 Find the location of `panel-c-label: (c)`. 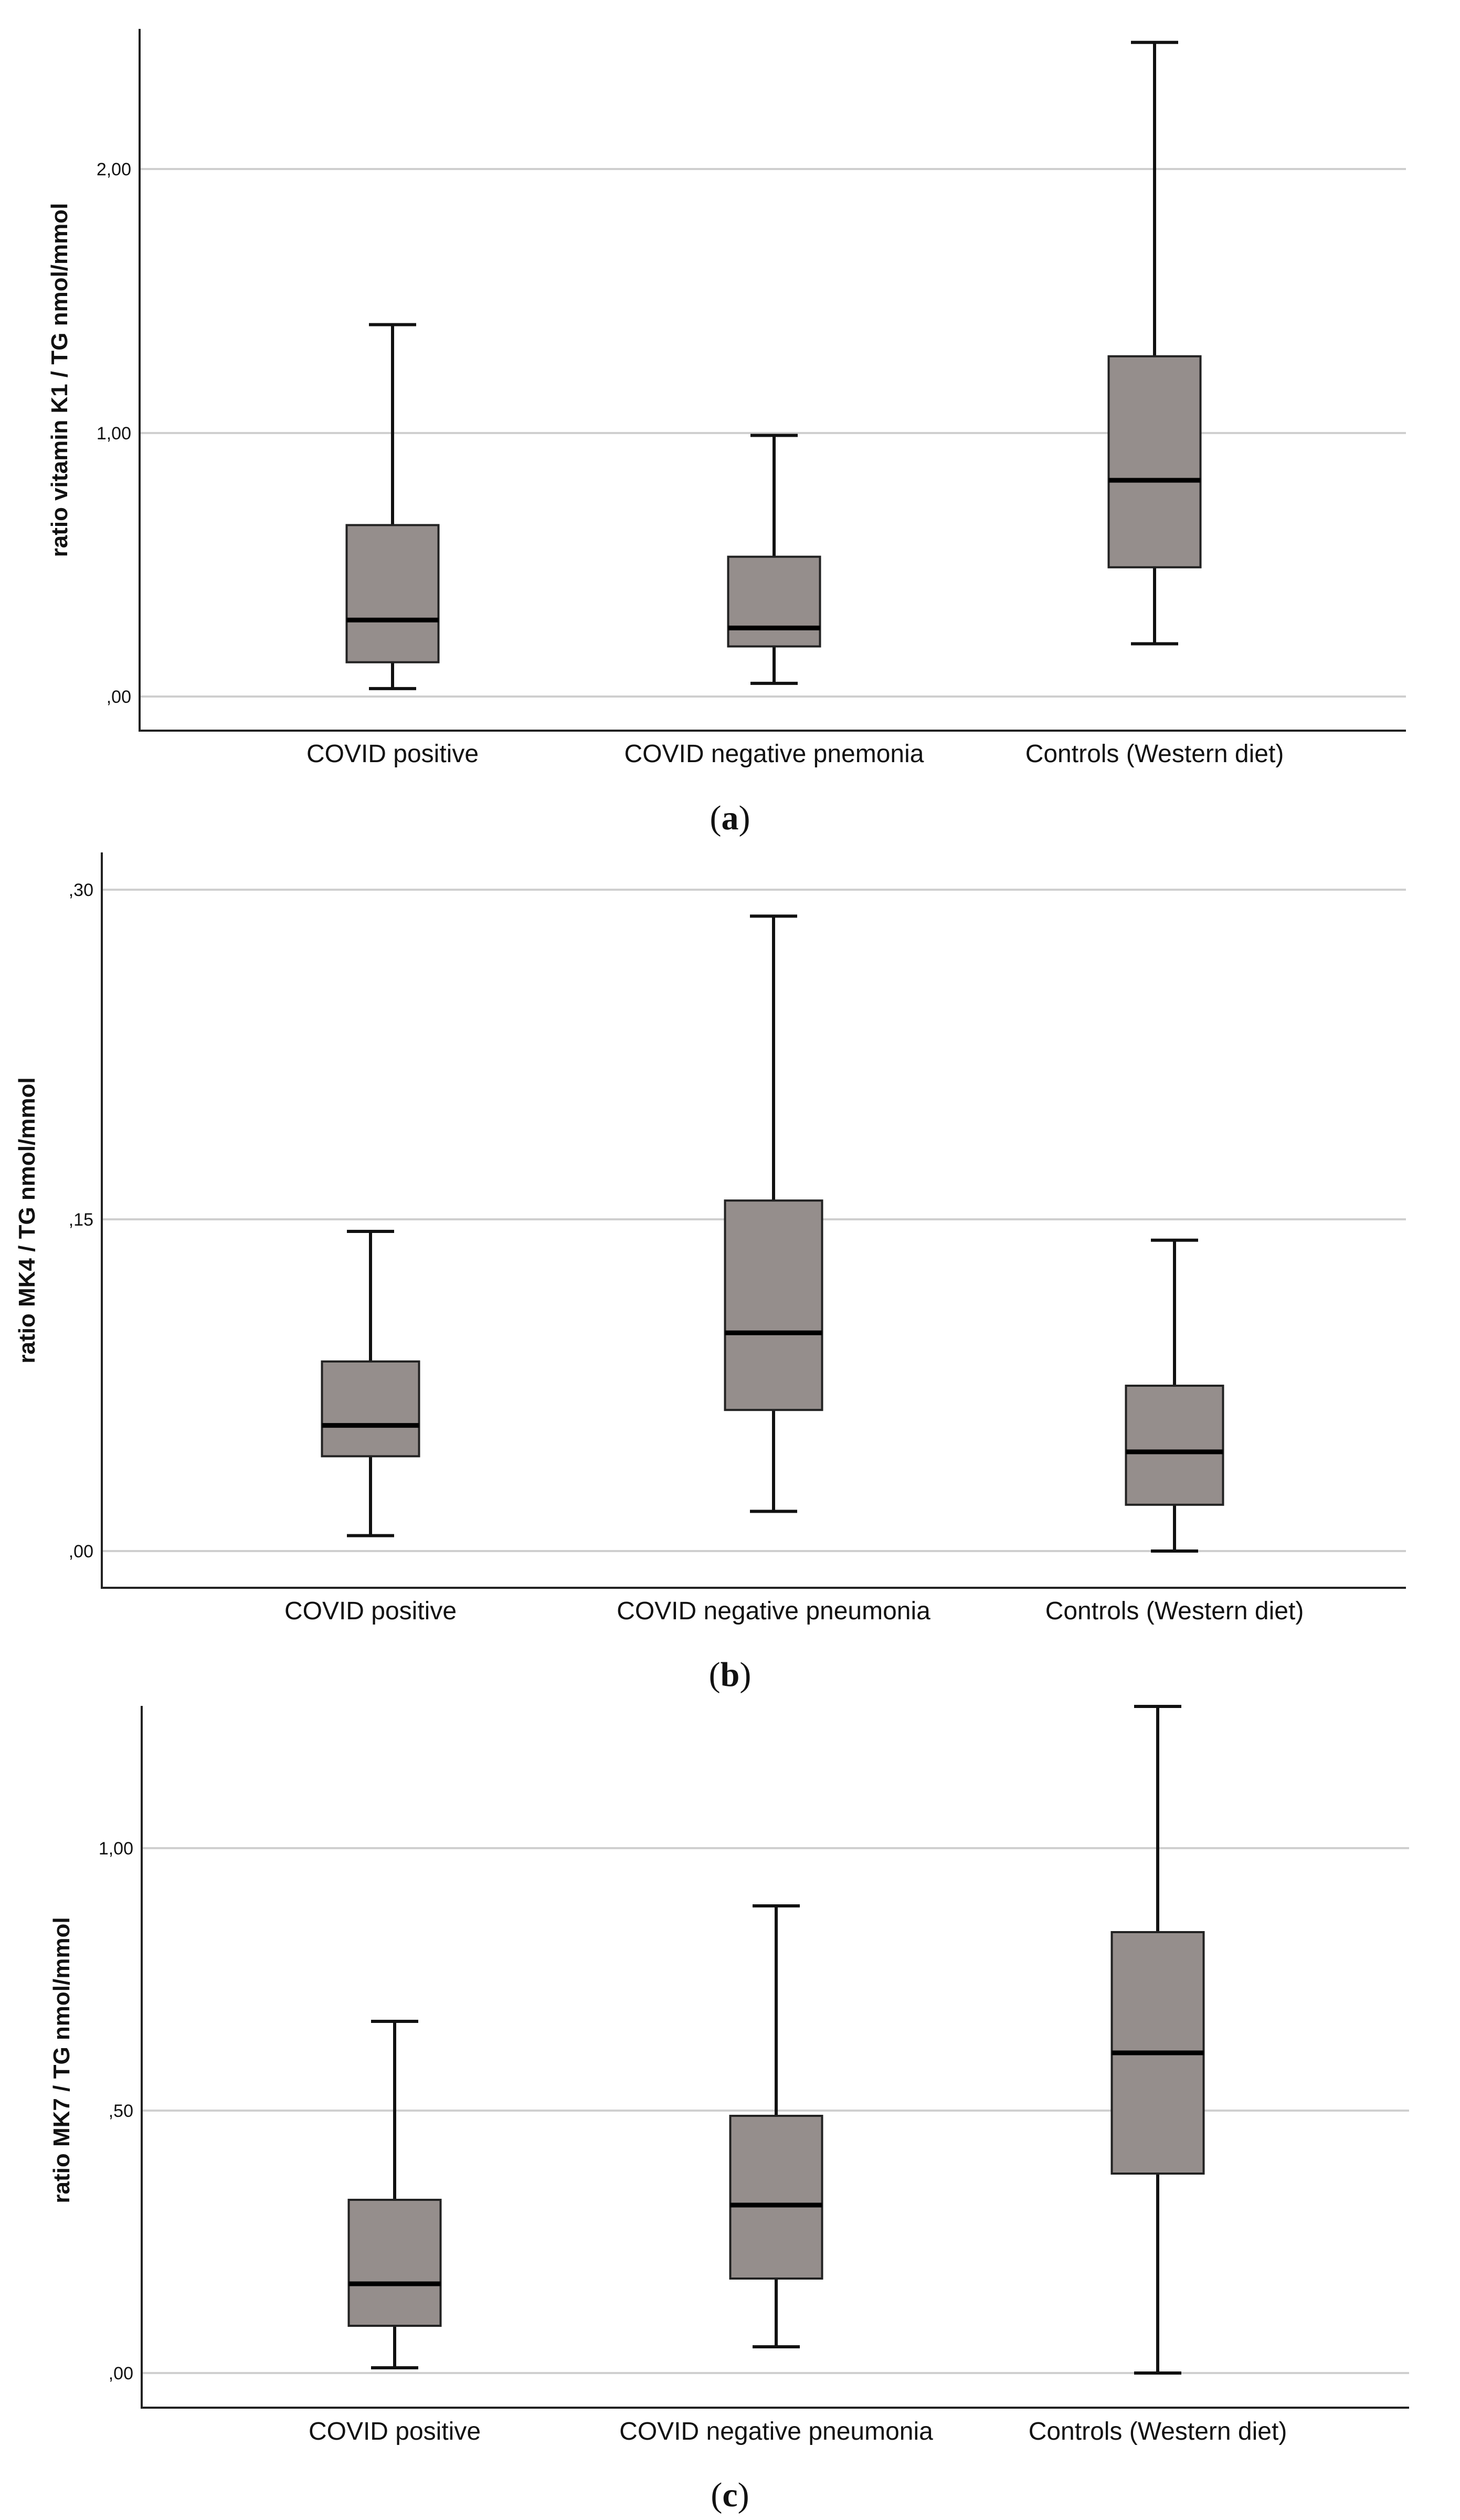

panel-c-label: (c) is located at coordinates (730, 2495).